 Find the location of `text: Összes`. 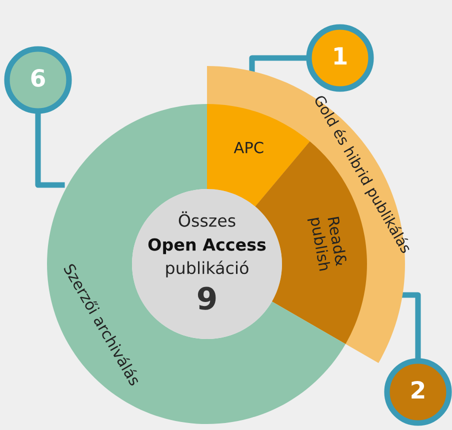

text: Összes is located at coordinates (207, 219).